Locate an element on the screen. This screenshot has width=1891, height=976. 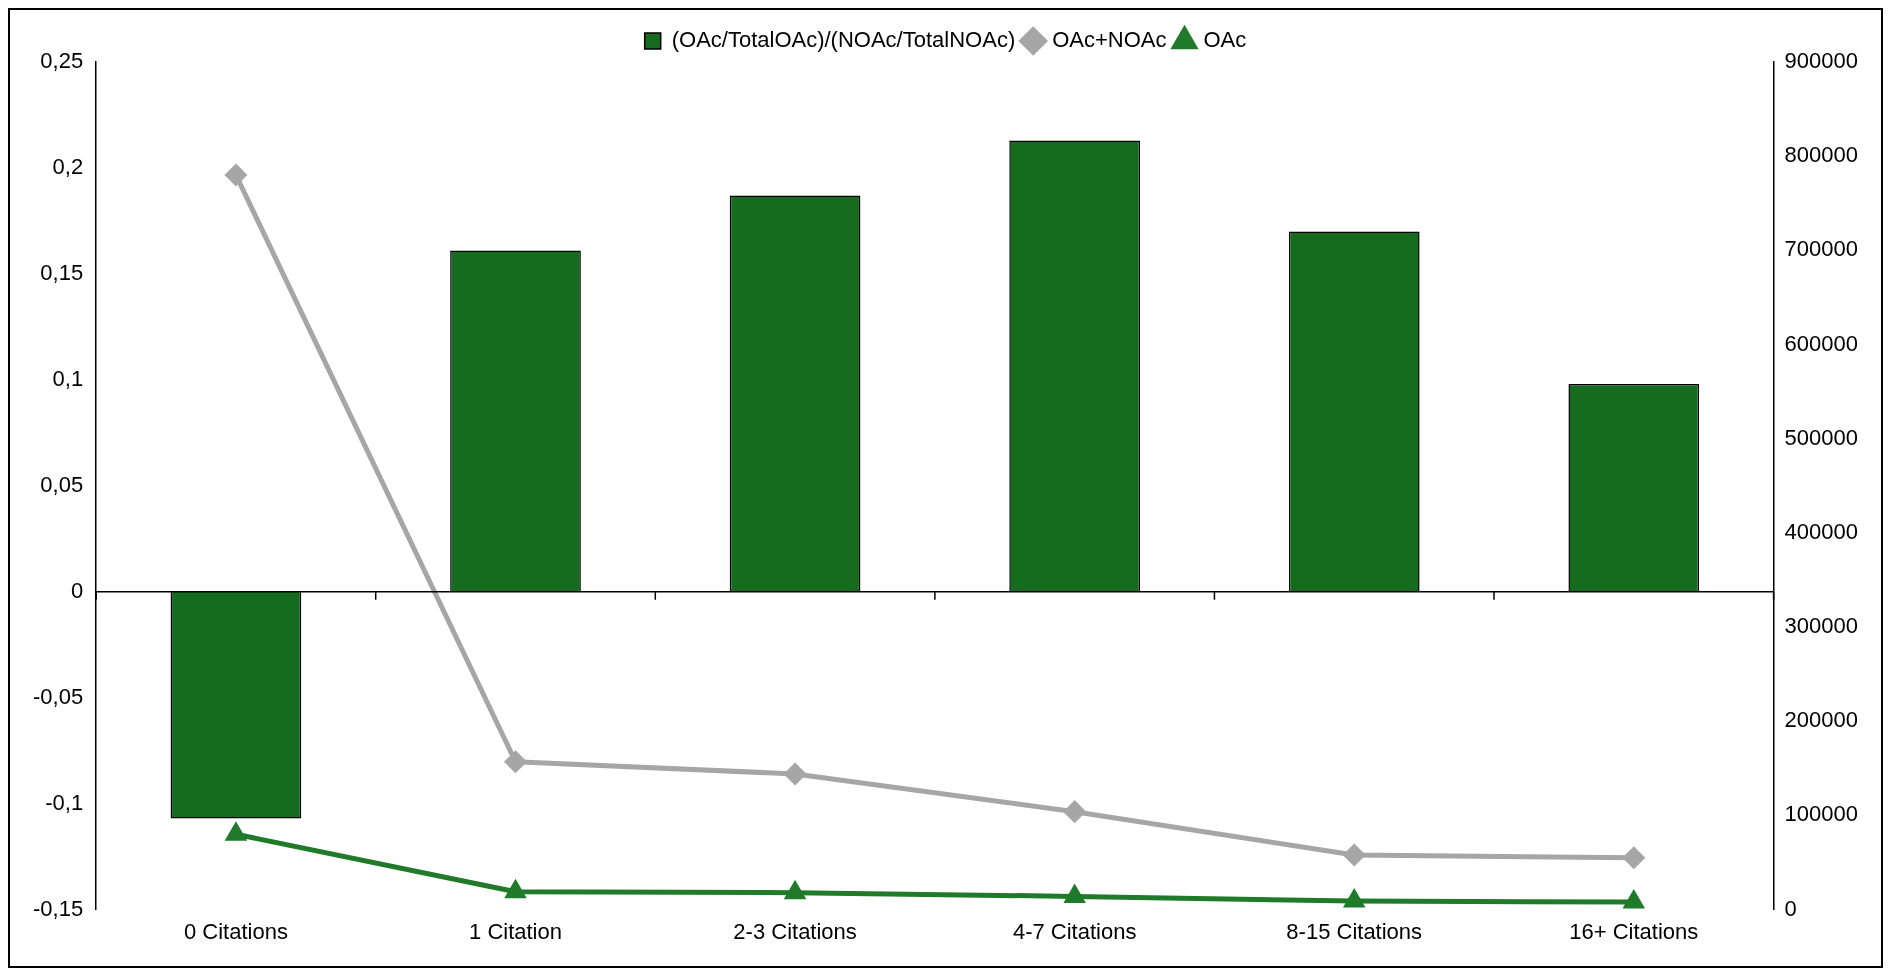
y2-tick-label: 400000 is located at coordinates (1821, 531).